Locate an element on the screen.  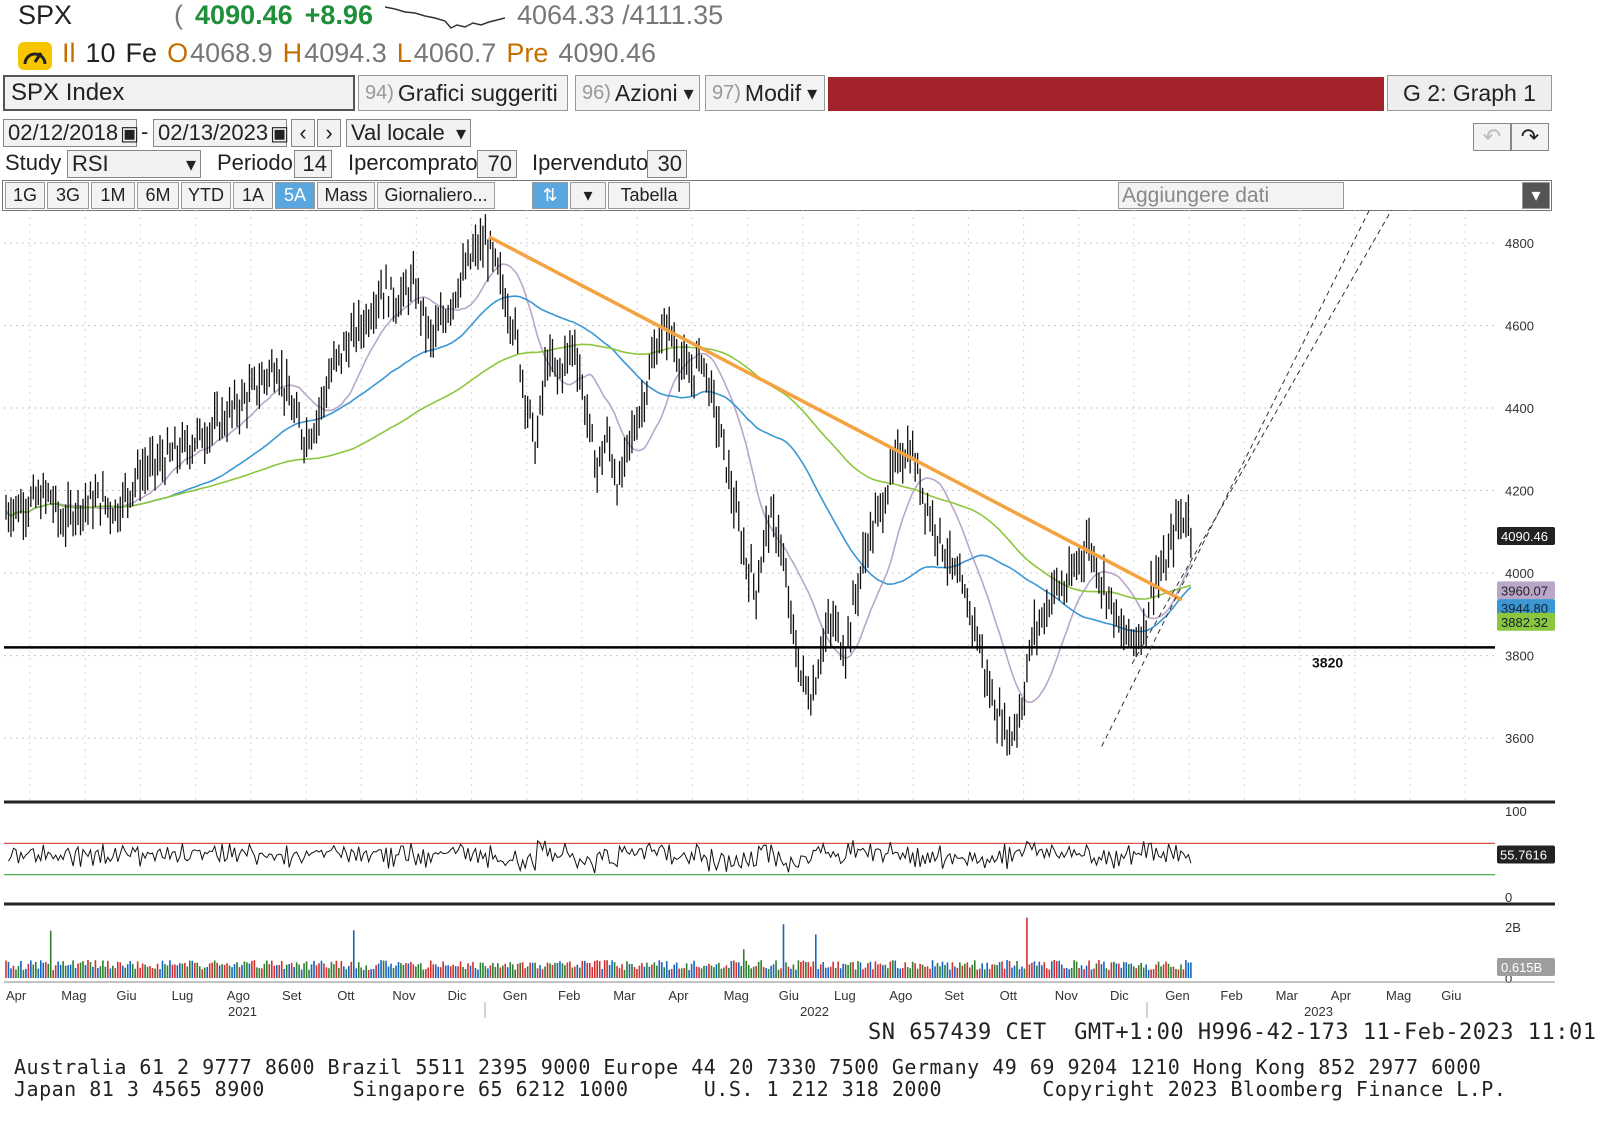
suggested-label: Grafici suggeriti is located at coordinates (477, 92).